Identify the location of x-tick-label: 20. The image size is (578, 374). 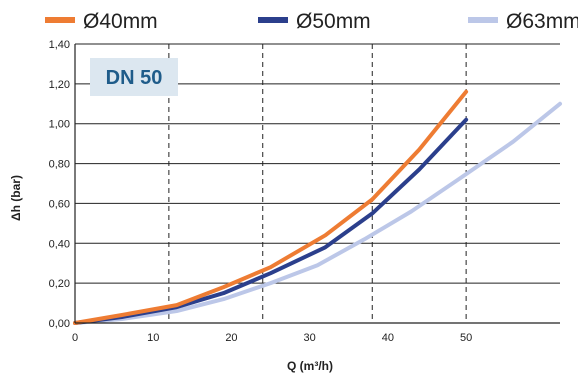
(231, 338).